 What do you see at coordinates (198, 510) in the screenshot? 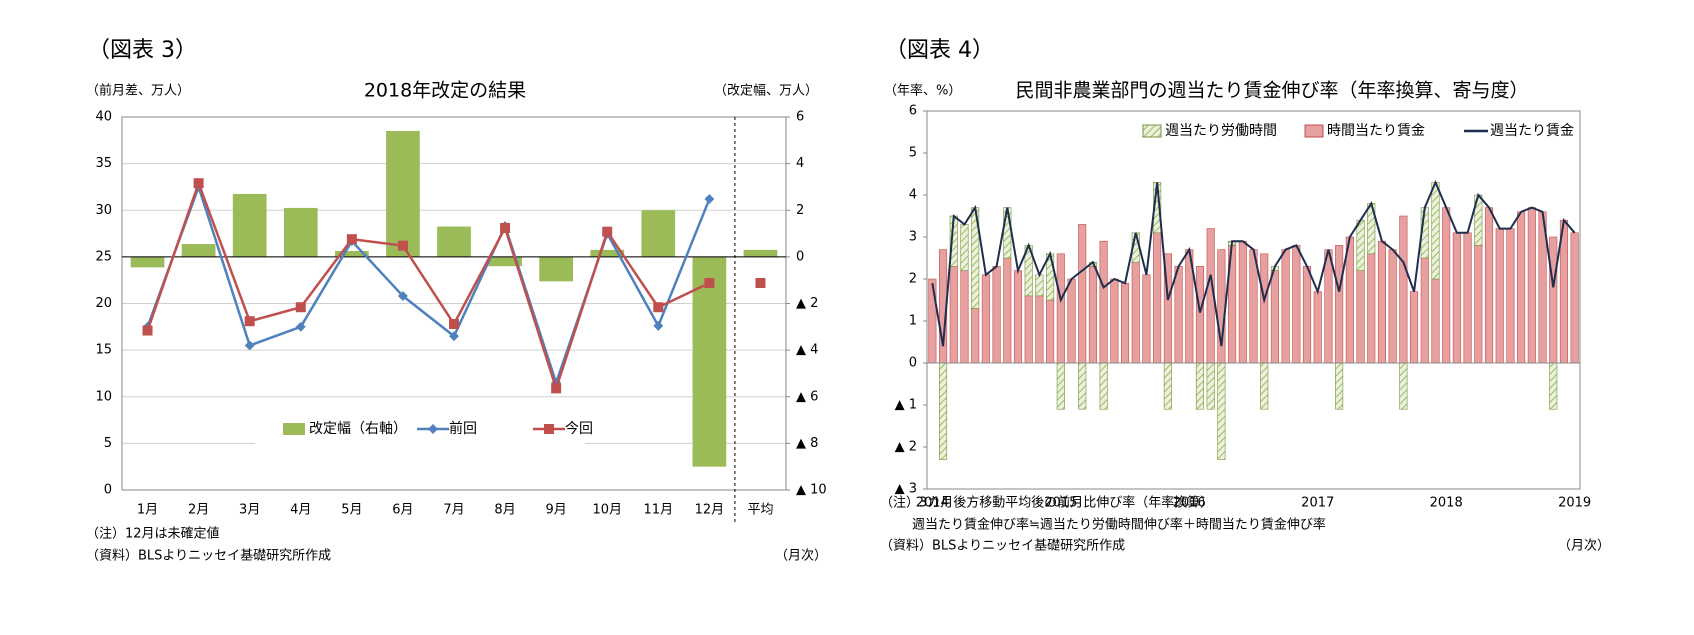
I see `x-tick-label: 2月` at bounding box center [198, 510].